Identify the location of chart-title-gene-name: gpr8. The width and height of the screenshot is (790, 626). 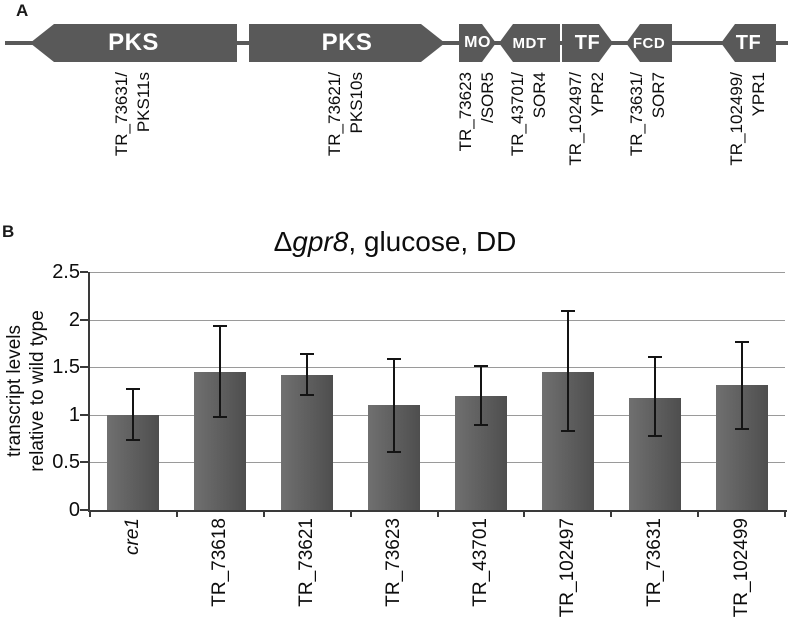
(320, 241).